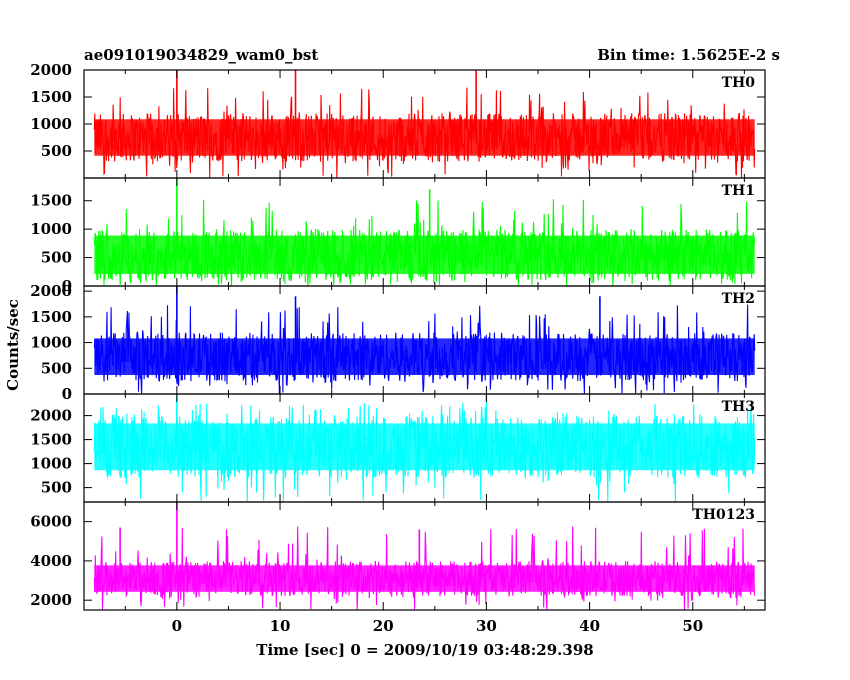  What do you see at coordinates (56, 488) in the screenshot?
I see `y-tick-label-th3: 500` at bounding box center [56, 488].